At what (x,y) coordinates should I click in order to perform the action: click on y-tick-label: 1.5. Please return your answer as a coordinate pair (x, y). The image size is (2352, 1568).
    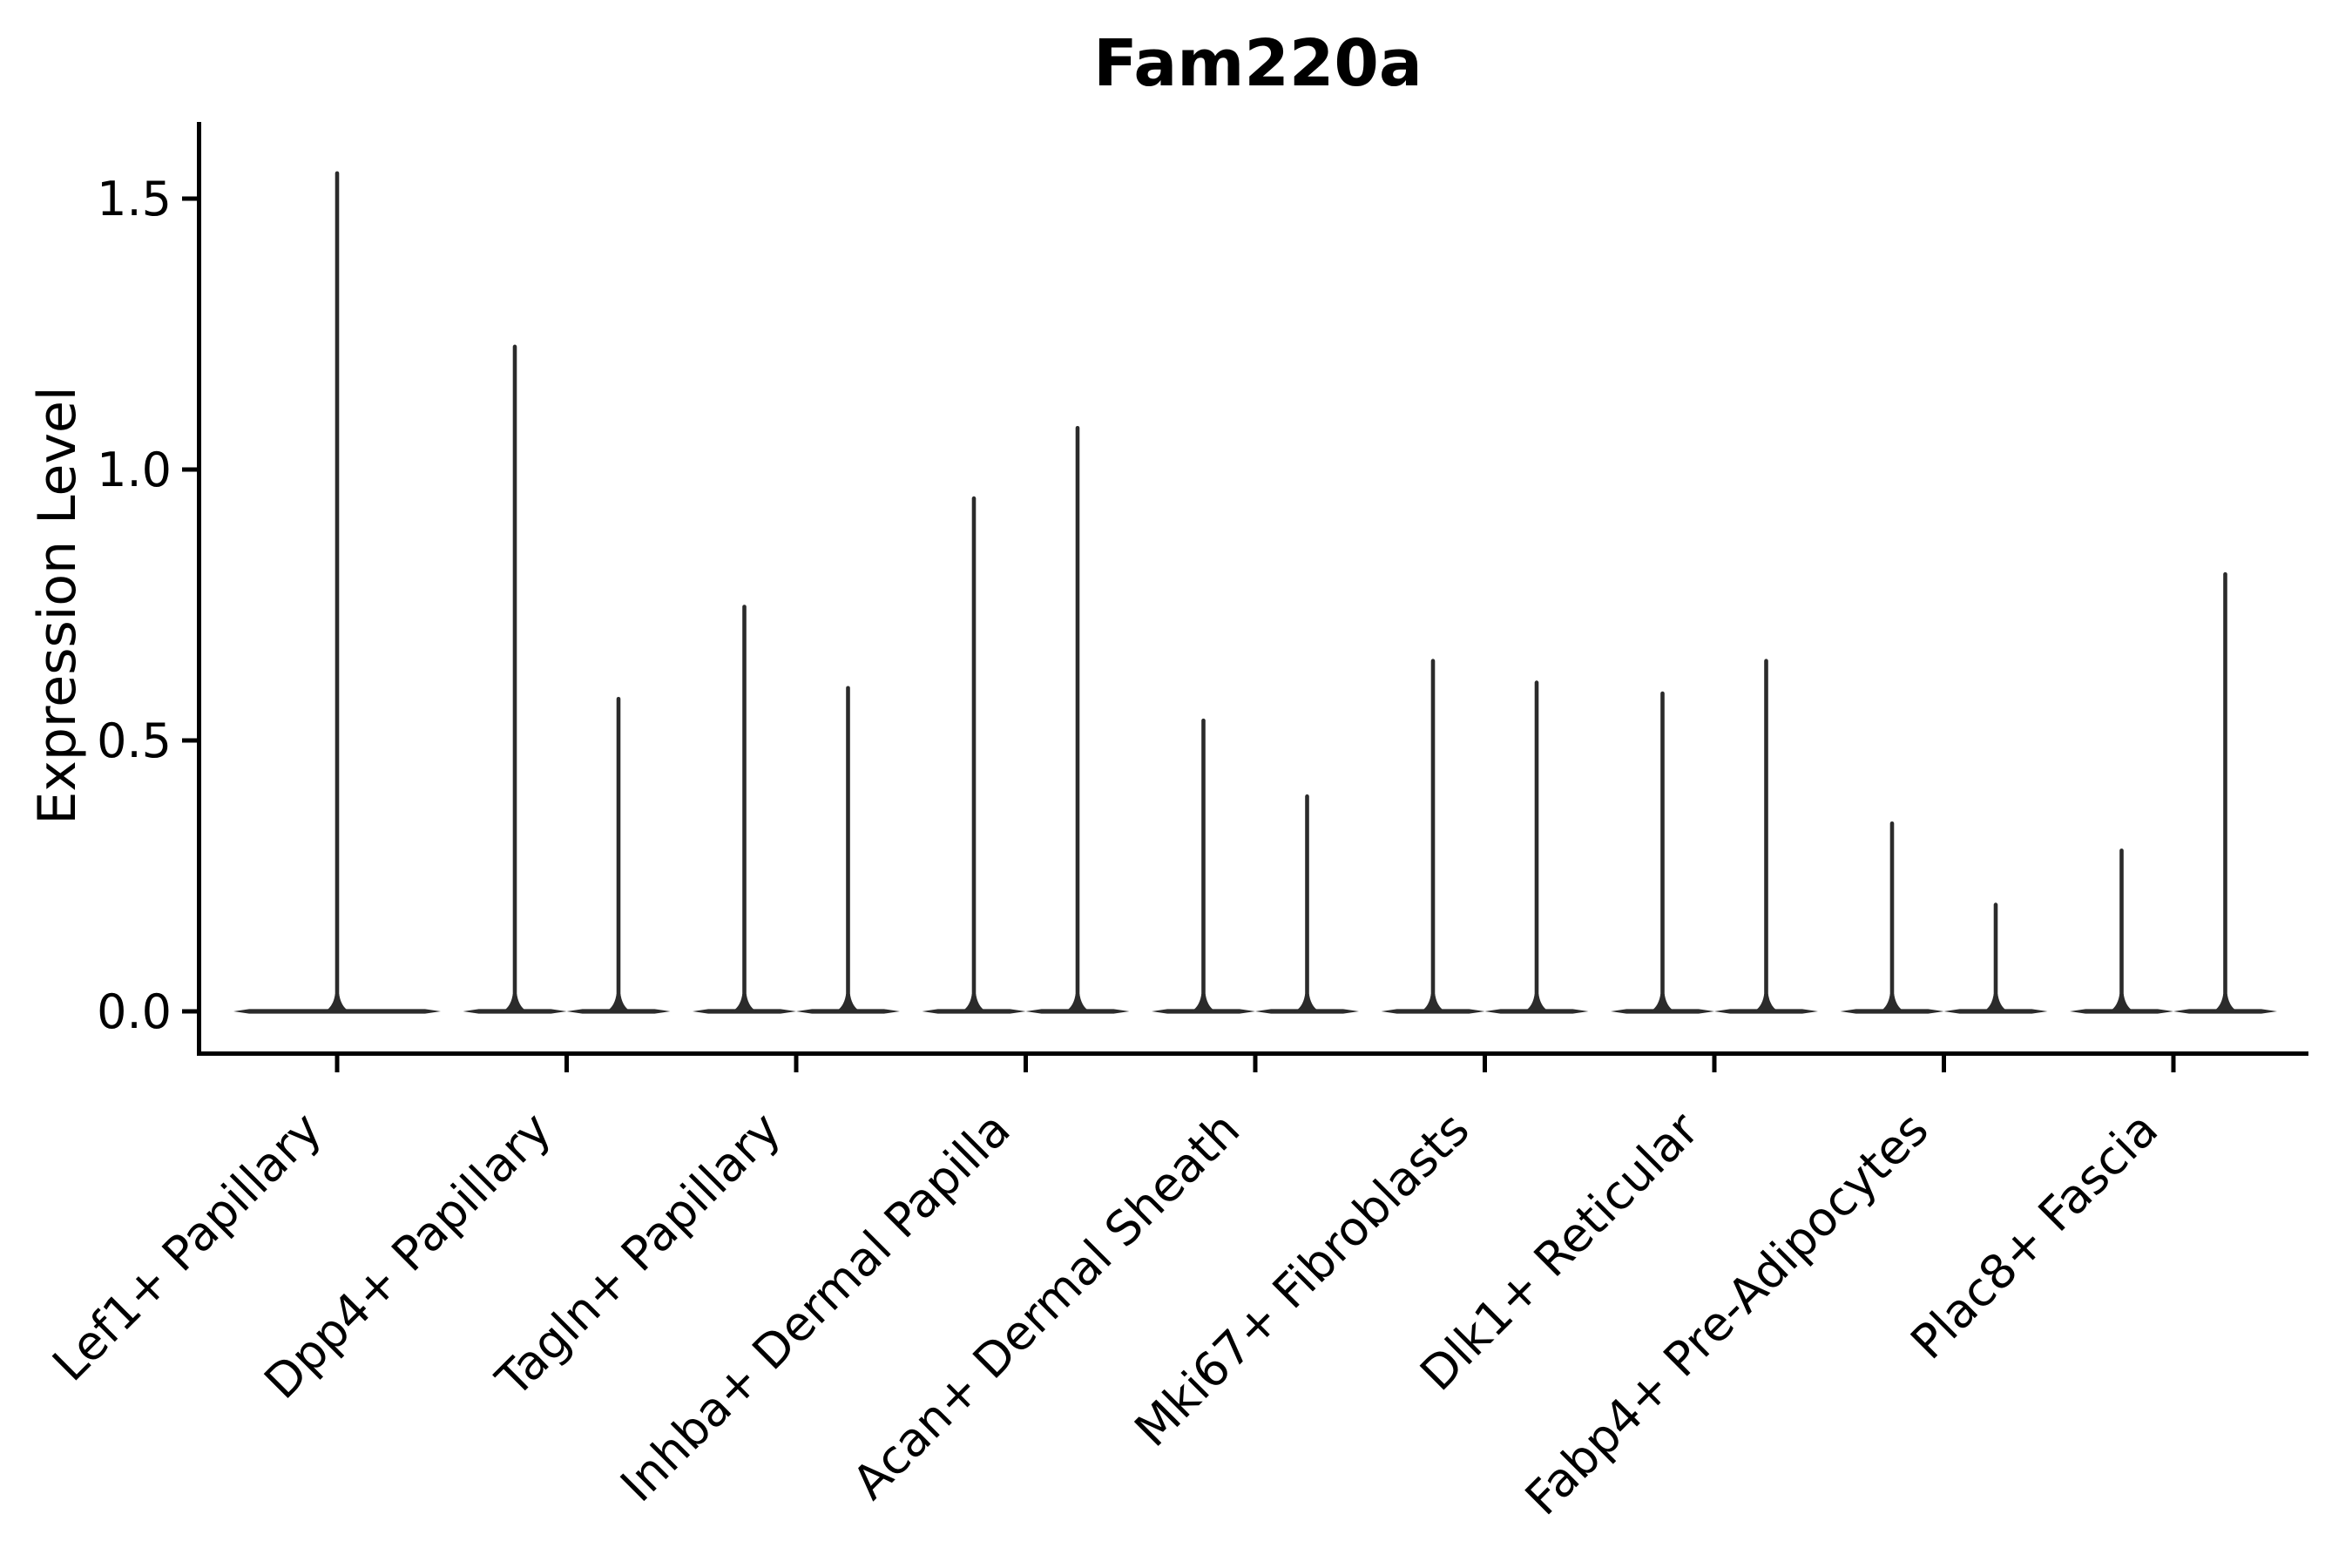
    Looking at the image, I should click on (134, 199).